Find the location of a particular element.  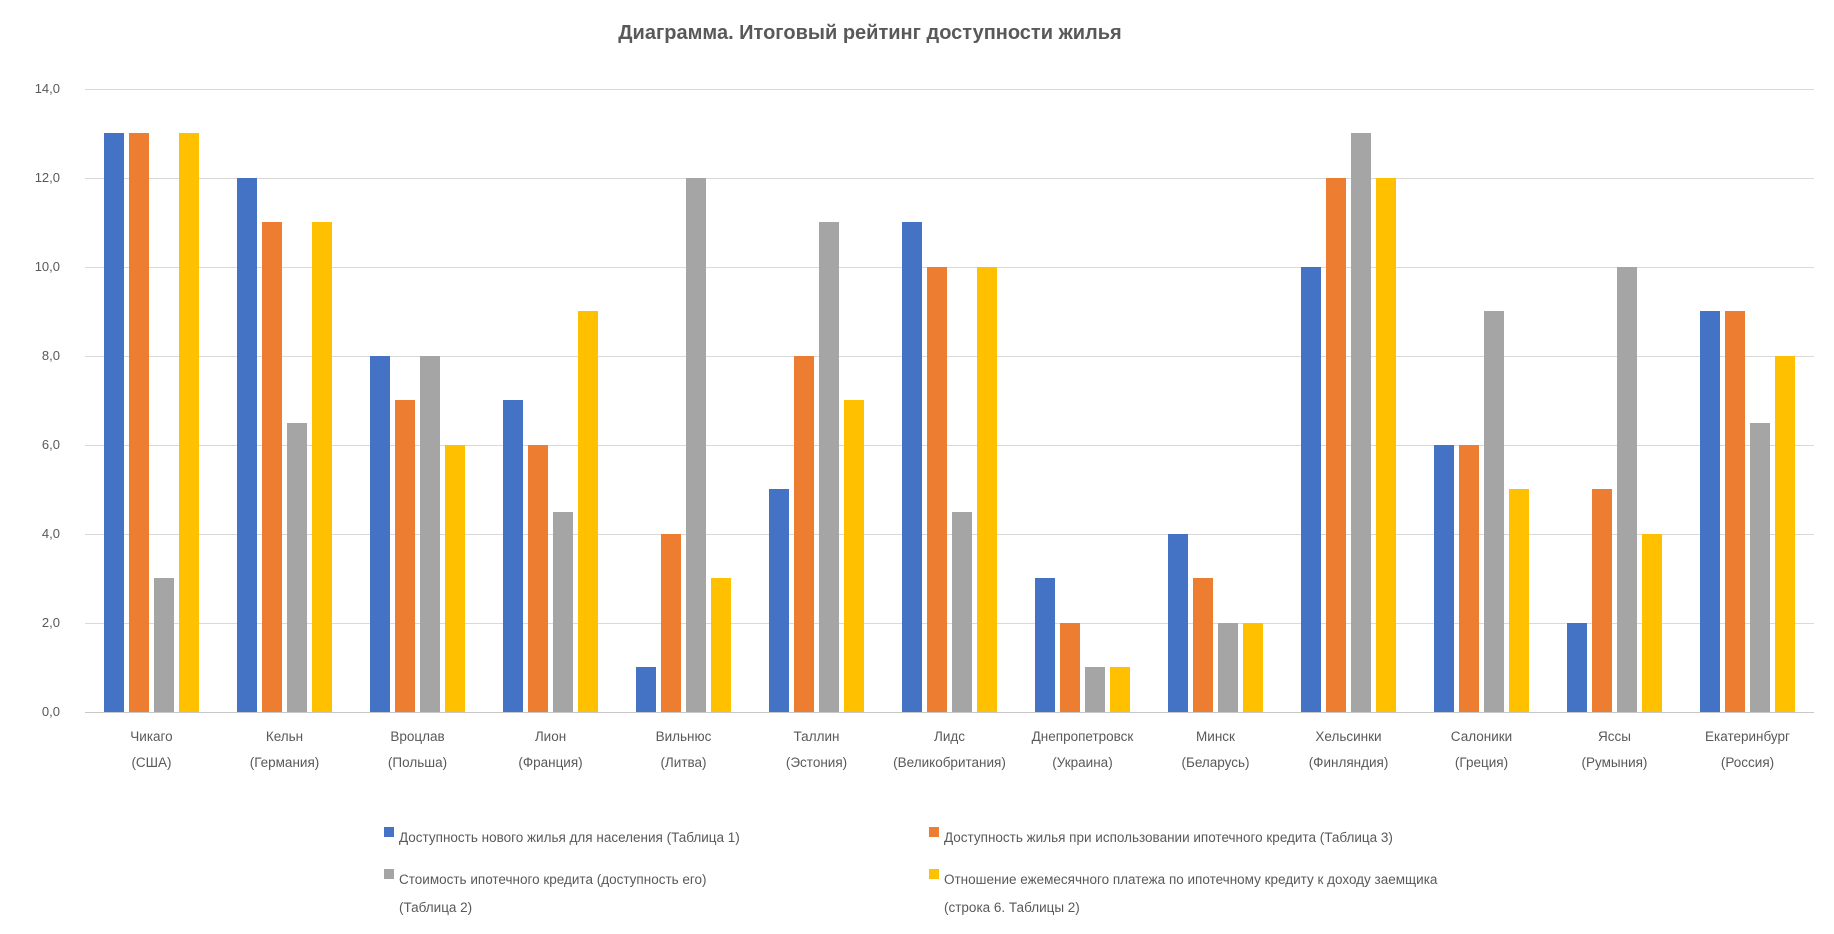

x-axis-category-label: Лион (Франция) is located at coordinates (550, 749).